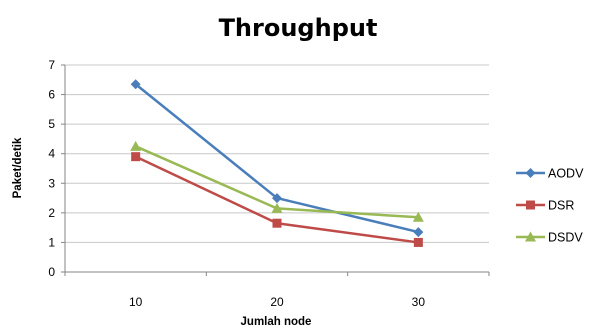 This screenshot has height=331, width=596. What do you see at coordinates (530, 173) in the screenshot?
I see `legend-marker-aodv` at bounding box center [530, 173].